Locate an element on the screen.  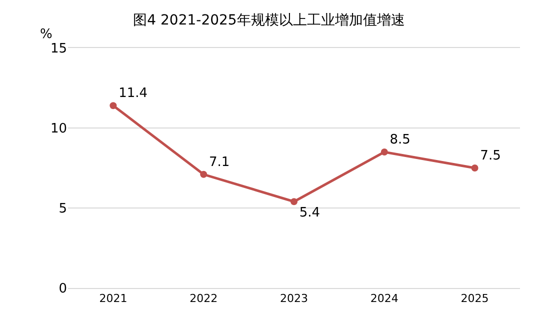
x-tick-label: 2024 is located at coordinates (384, 299).